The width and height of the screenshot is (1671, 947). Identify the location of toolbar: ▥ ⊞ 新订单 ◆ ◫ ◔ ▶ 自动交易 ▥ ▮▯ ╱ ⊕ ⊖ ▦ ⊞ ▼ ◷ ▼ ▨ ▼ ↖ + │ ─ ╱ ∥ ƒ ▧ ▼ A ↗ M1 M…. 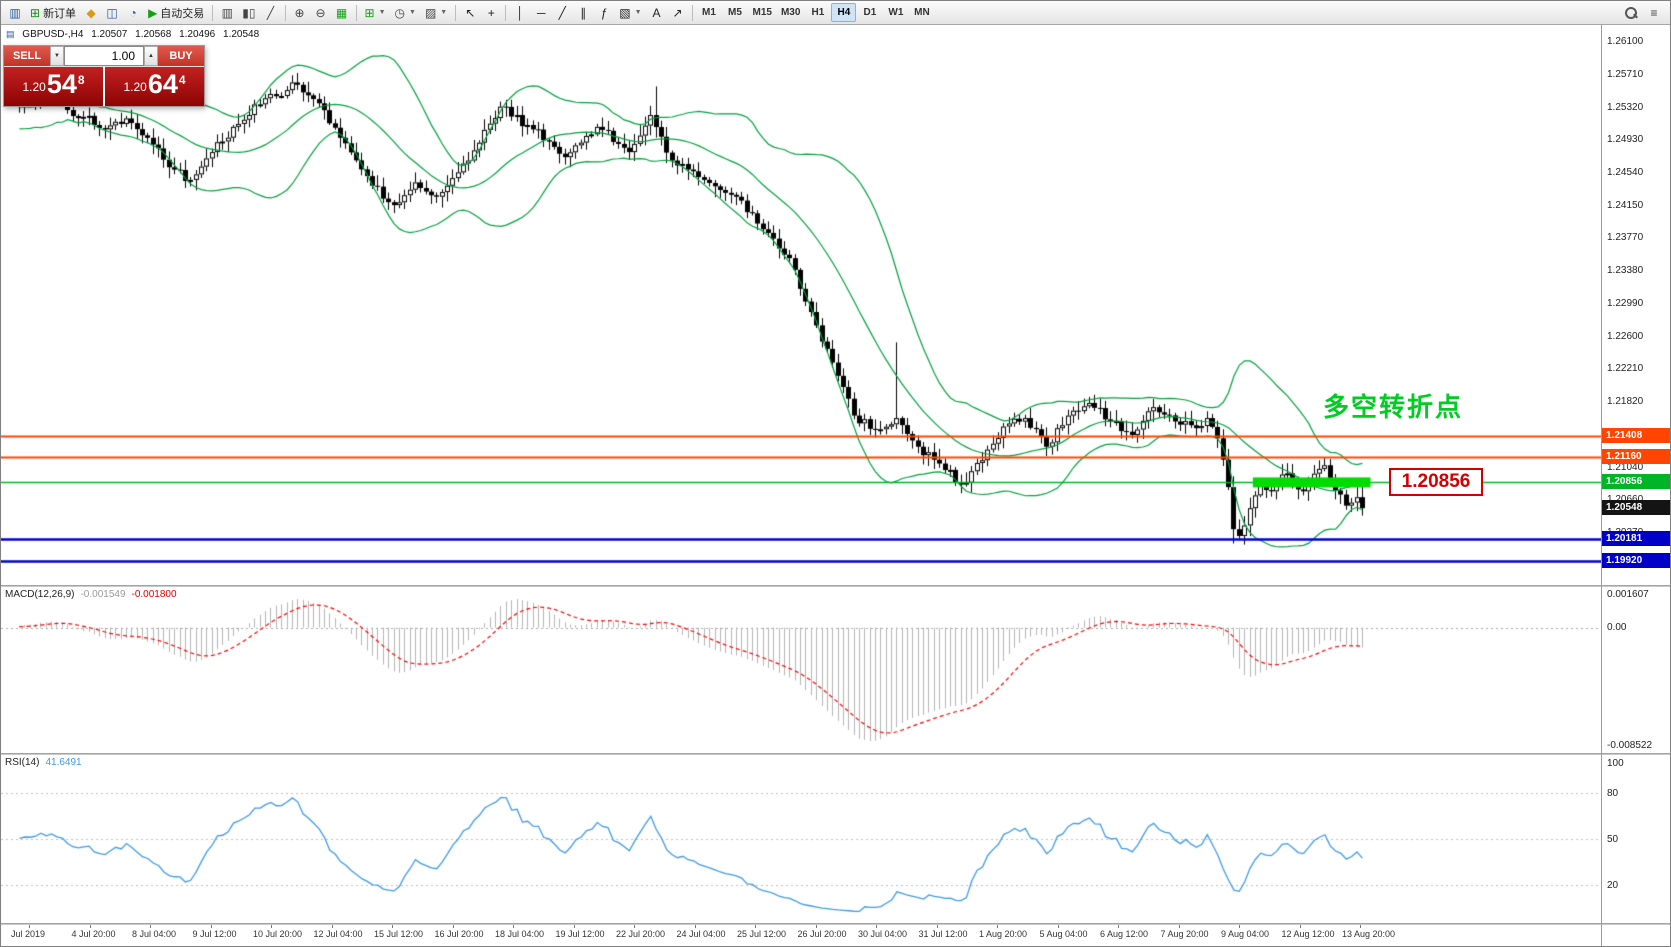
(835, 13).